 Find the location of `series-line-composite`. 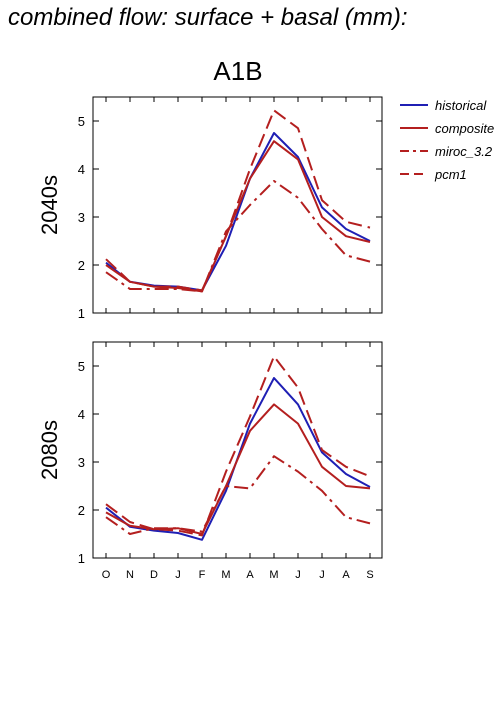

series-line-composite is located at coordinates (238, 469).